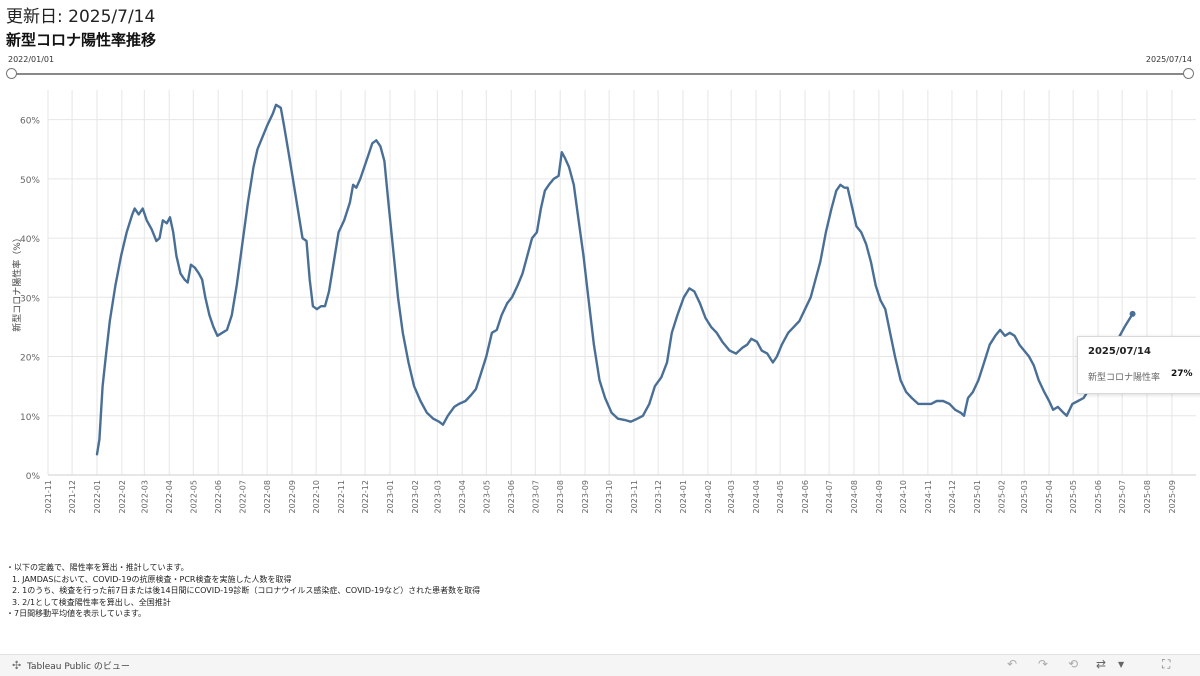 The height and width of the screenshot is (676, 1200). Describe the element at coordinates (977, 496) in the screenshot. I see `x-tick-label: 2025-01` at that location.